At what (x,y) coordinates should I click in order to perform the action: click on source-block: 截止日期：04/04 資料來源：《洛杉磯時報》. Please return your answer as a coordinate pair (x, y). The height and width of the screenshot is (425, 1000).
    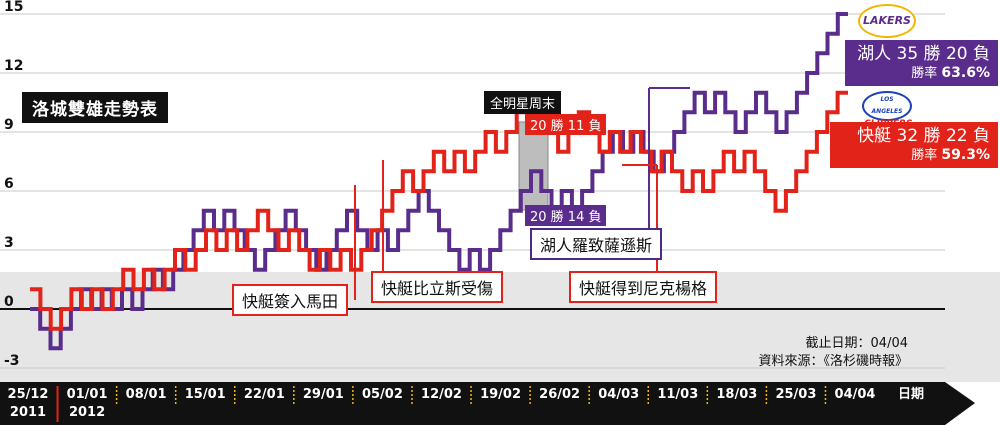
    Looking at the image, I should click on (833, 353).